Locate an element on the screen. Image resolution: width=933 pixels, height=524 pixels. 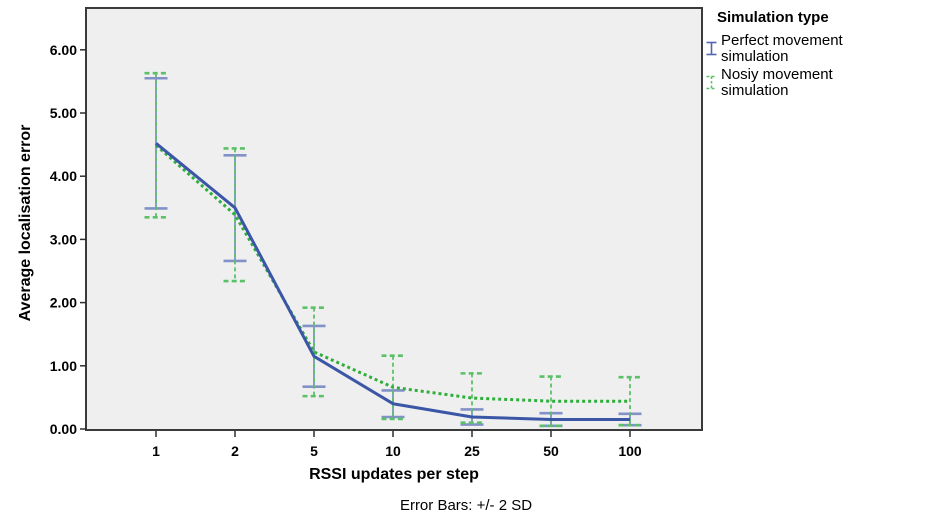
y-tick-label: 4.00 is located at coordinates (63, 176).